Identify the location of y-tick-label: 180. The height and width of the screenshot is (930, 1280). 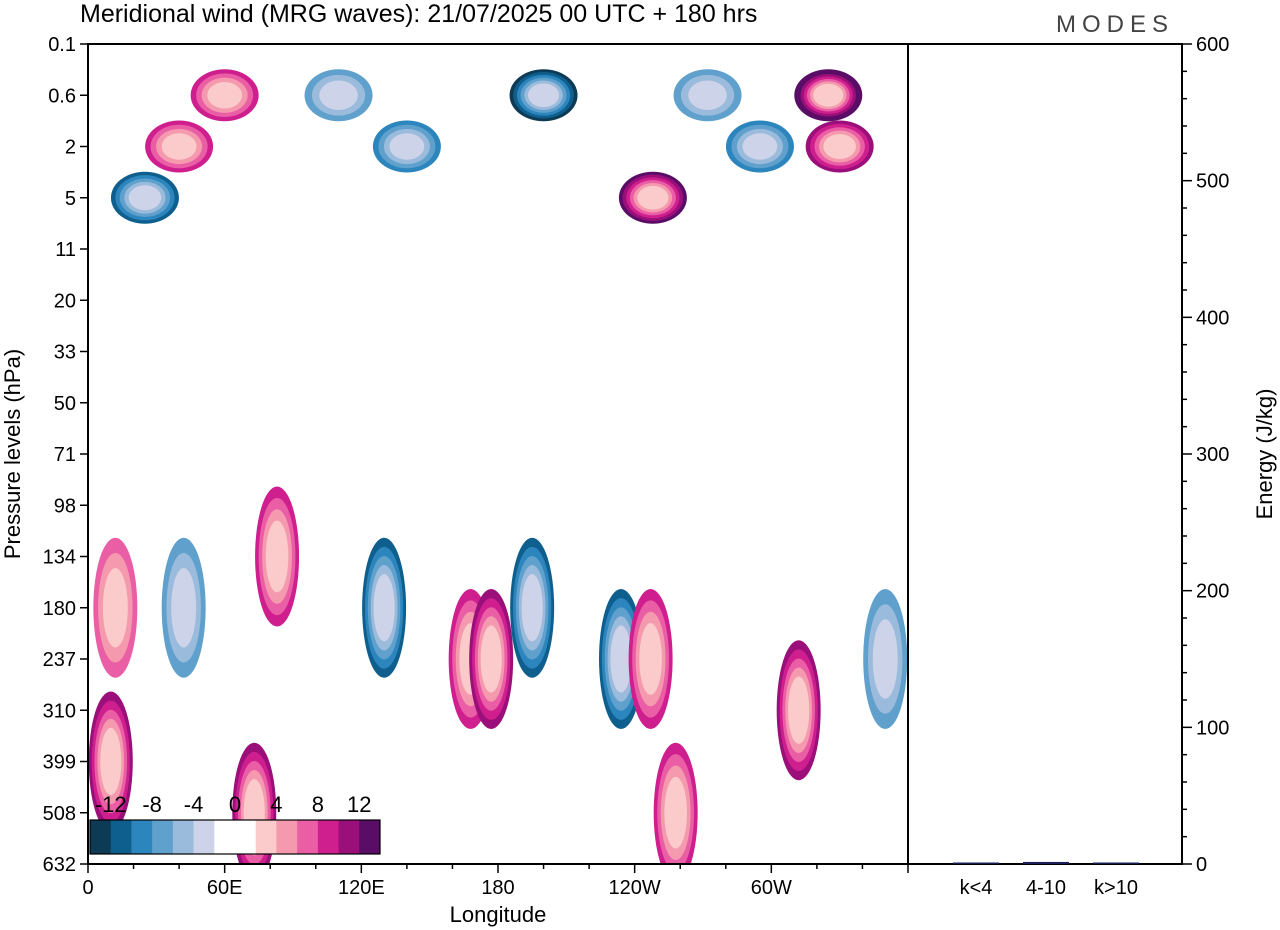
(59, 609).